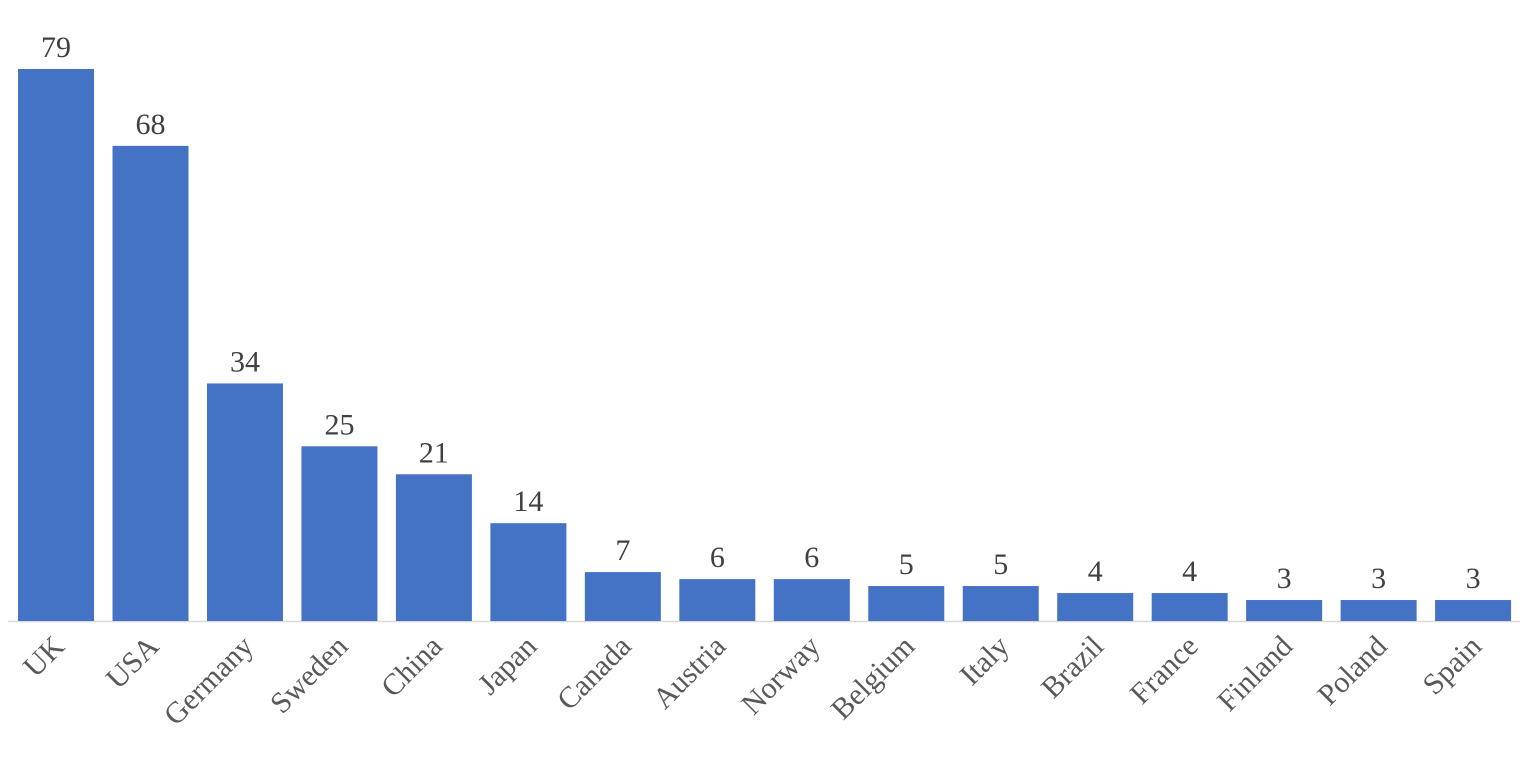 Image resolution: width=1529 pixels, height=765 pixels. I want to click on x-tick-label: Italy, so click(984, 661).